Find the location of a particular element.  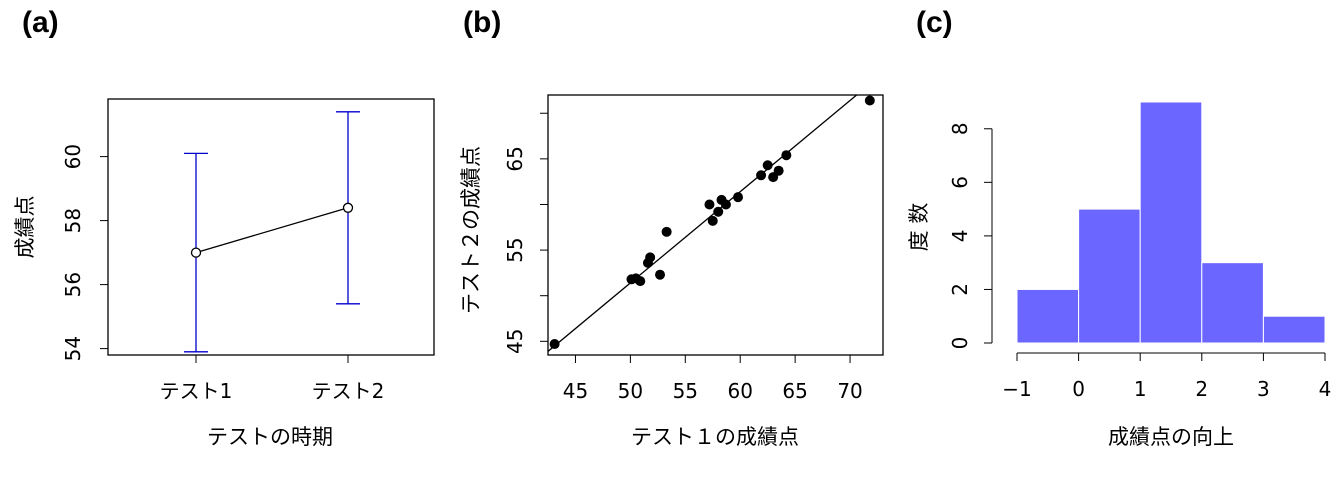

panel-c-y-axis: 0 2 4 6 8 is located at coordinates (970, 236).